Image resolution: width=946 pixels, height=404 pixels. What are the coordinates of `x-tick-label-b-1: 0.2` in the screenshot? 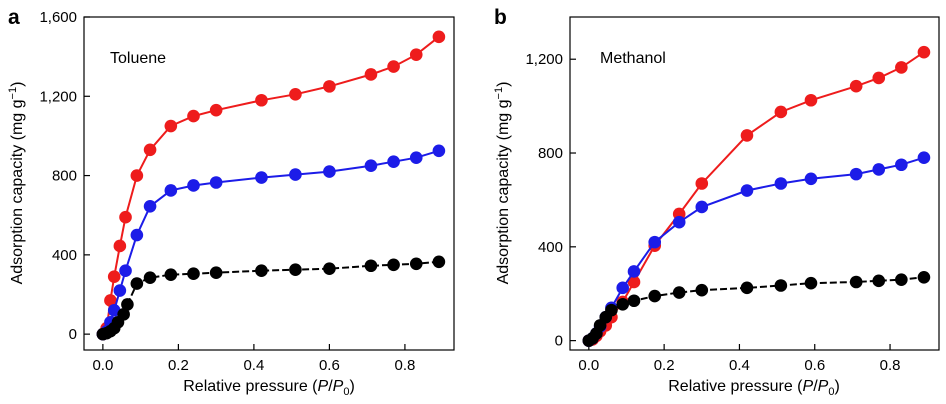 It's located at (664, 365).